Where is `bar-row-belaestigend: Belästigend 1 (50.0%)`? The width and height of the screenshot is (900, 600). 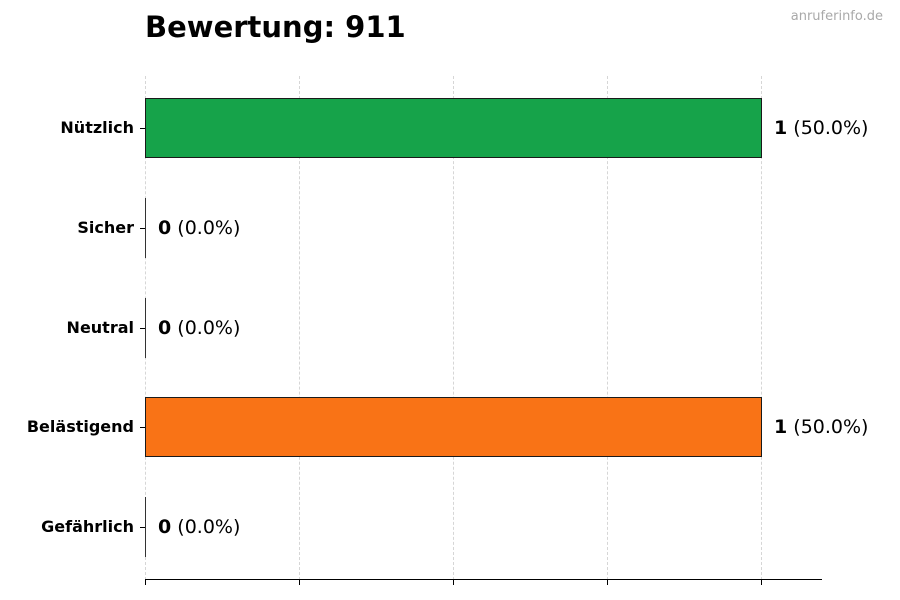 bar-row-belaestigend: Belästigend 1 (50.0%) is located at coordinates (450, 427).